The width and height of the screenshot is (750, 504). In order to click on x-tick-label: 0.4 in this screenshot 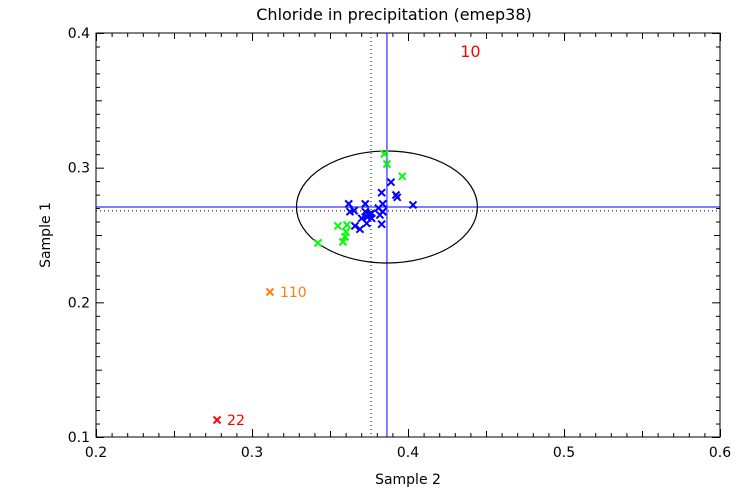, I will do `click(408, 453)`.